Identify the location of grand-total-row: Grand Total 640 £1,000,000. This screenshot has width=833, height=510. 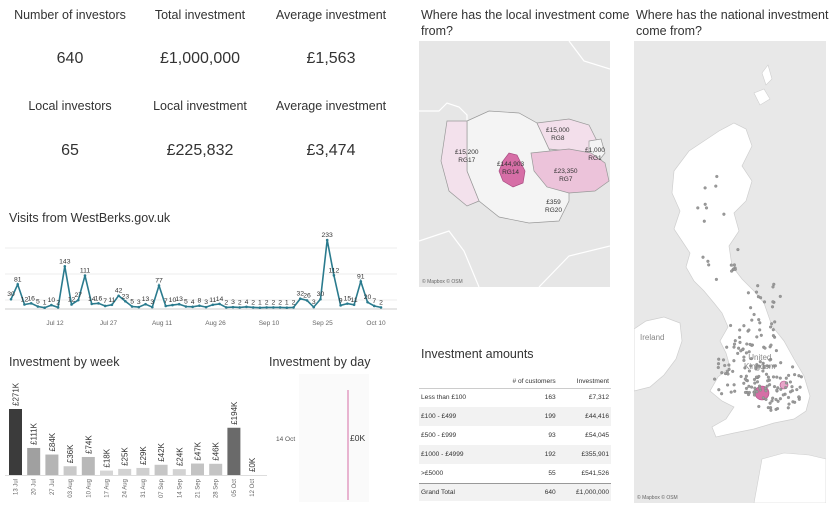
(515, 491).